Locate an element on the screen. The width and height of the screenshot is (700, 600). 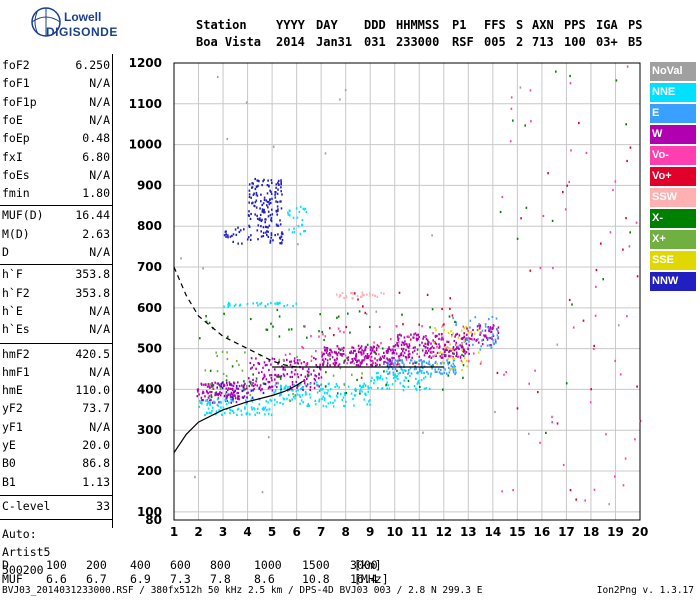
auto-scaling-line: Auto: is located at coordinates (19, 534).